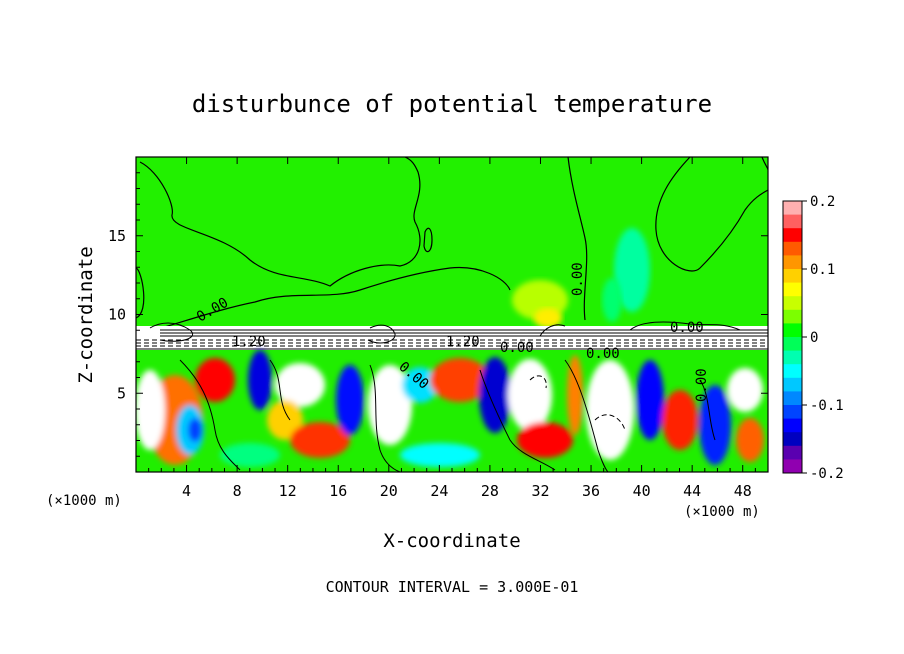  Describe the element at coordinates (186, 491) in the screenshot. I see `x-tick-label: 4` at that location.